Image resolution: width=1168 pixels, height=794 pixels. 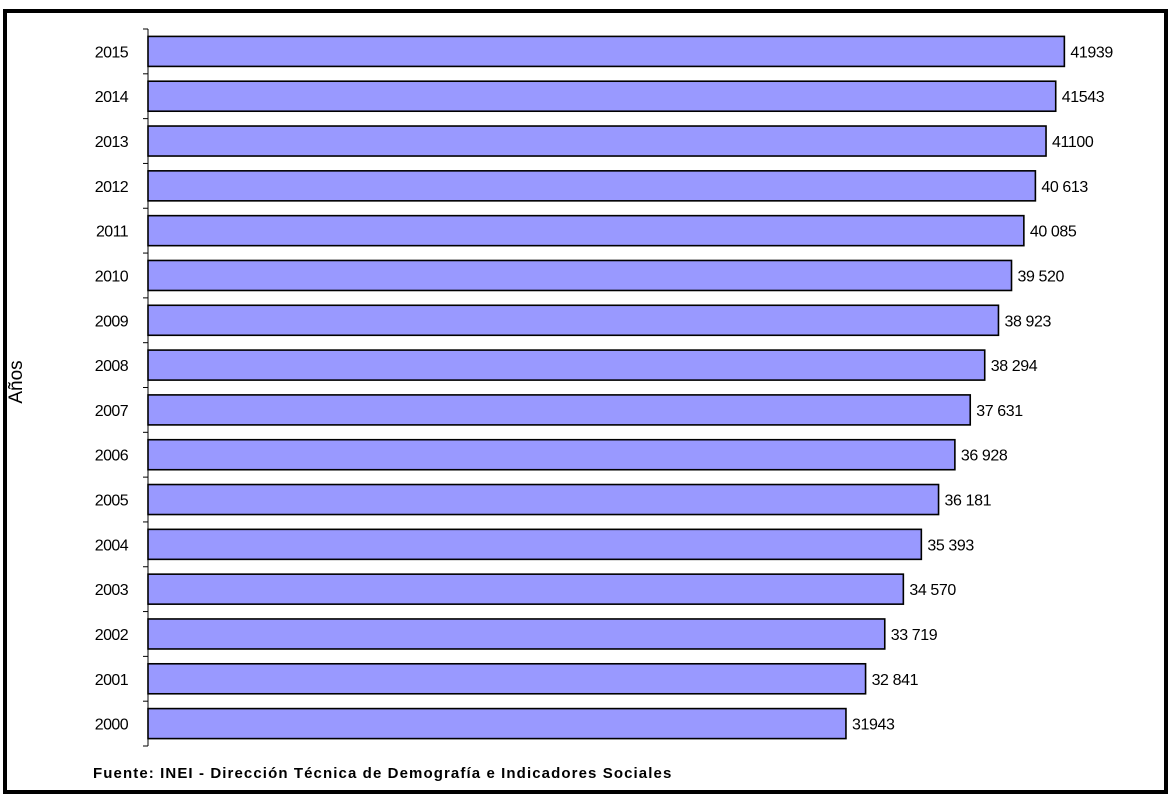 What do you see at coordinates (932, 590) in the screenshot?
I see `data-label: 34 570` at bounding box center [932, 590].